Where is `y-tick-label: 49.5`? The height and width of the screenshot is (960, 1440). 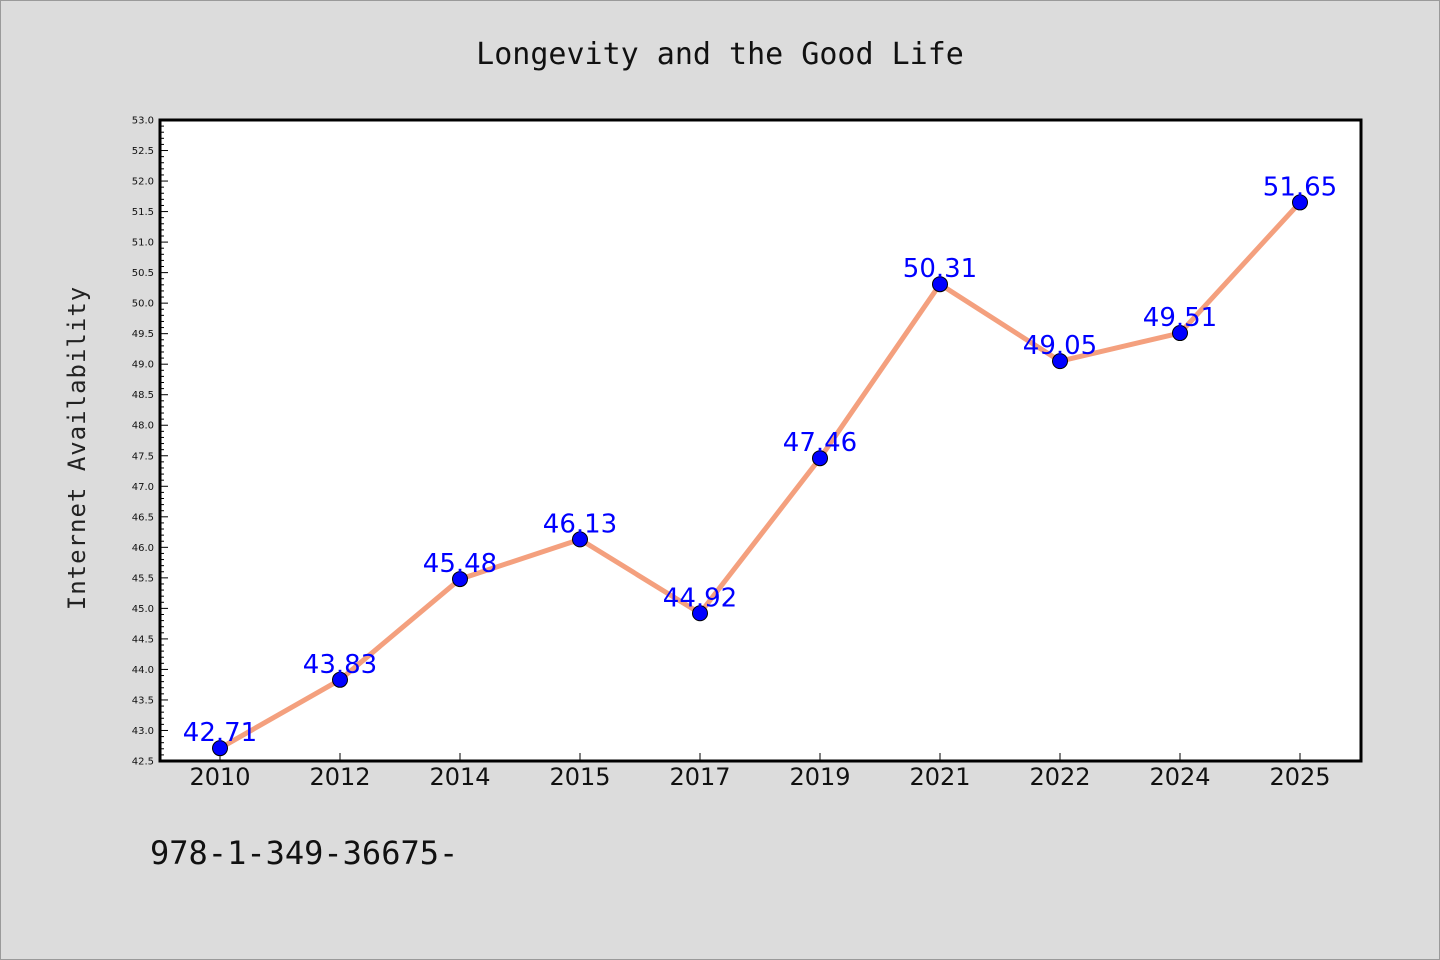
y-tick-label: 49.5 is located at coordinates (143, 334).